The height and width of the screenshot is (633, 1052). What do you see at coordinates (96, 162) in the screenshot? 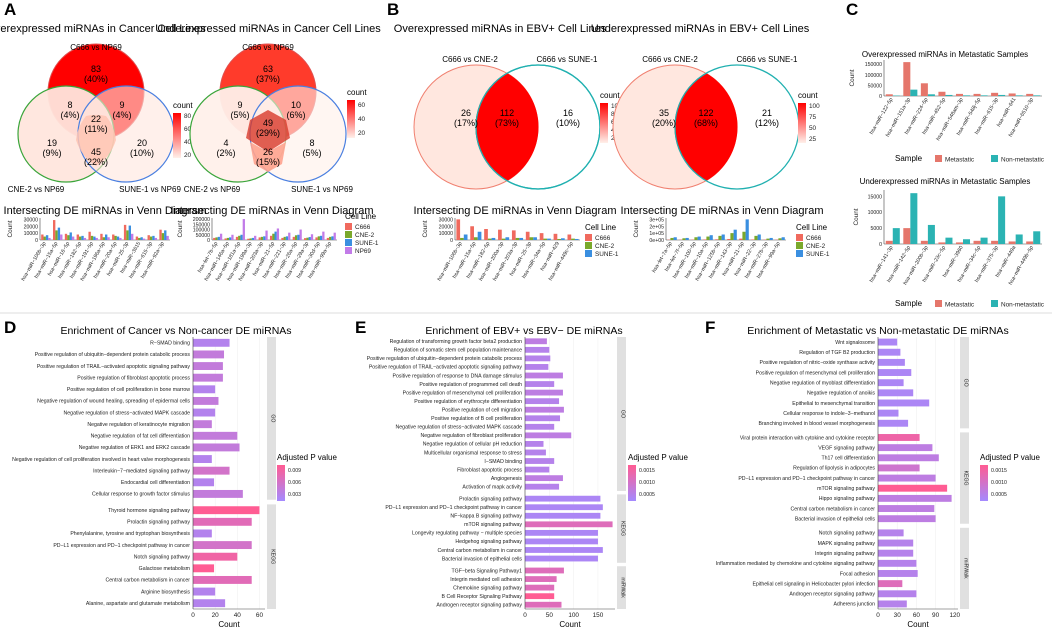
I see `venn-region: (22%)` at bounding box center [96, 162].